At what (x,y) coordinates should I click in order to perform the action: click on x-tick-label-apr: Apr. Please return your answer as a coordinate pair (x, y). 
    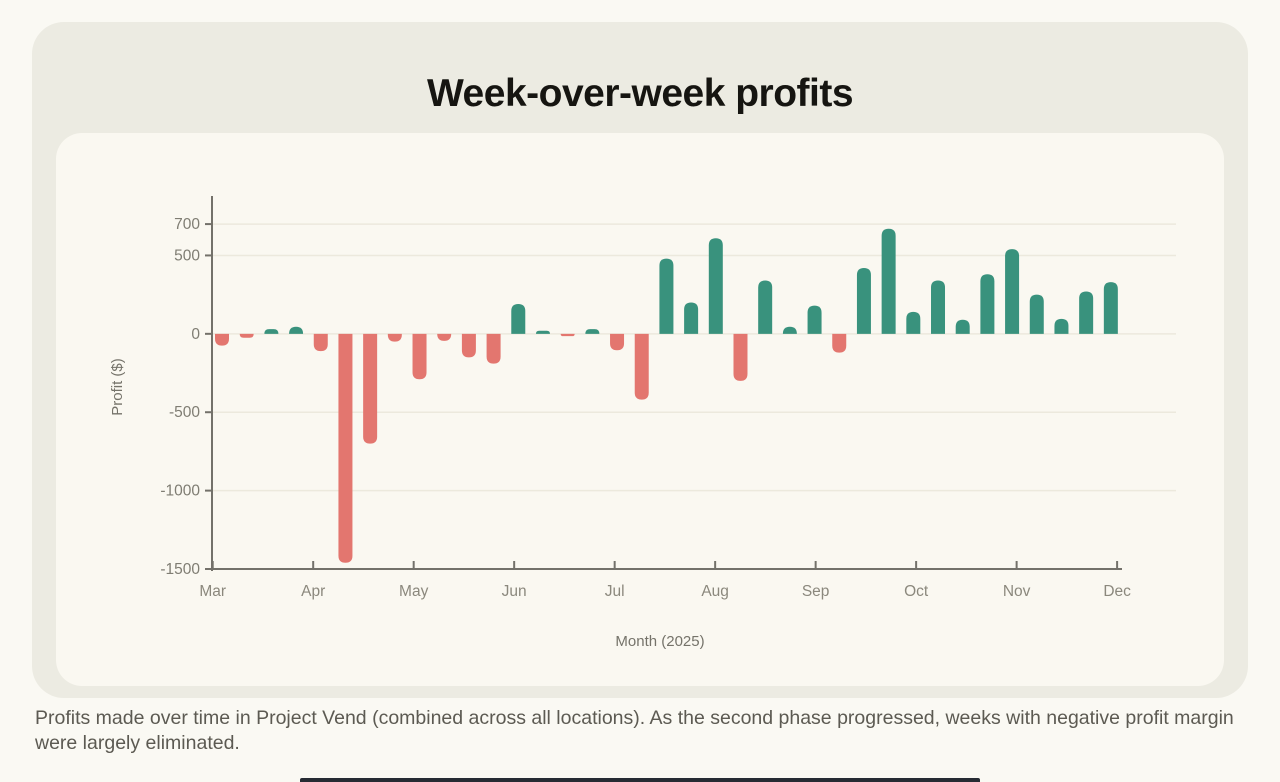
    Looking at the image, I should click on (313, 591).